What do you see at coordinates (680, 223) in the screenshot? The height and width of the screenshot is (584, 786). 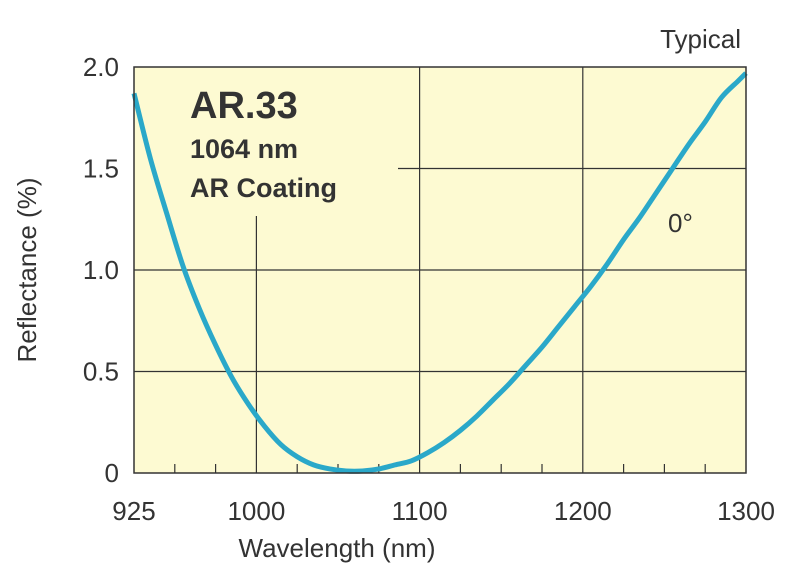 I see `series-label-0deg: 0°` at bounding box center [680, 223].